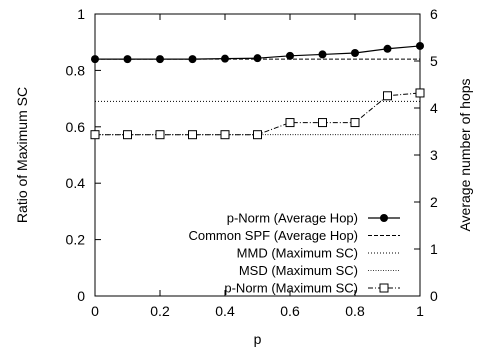 The height and width of the screenshot is (350, 481). Describe the element at coordinates (95, 311) in the screenshot. I see `x-tick-label: 0` at that location.